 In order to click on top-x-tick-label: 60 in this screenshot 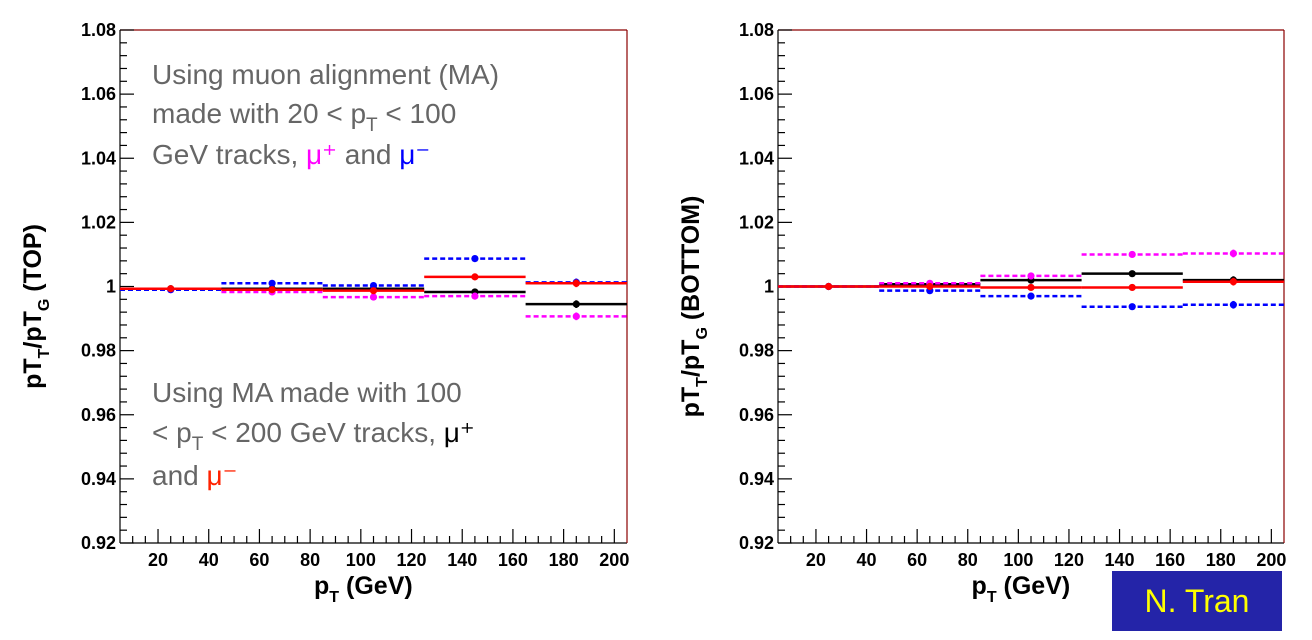, I will do `click(259, 560)`.